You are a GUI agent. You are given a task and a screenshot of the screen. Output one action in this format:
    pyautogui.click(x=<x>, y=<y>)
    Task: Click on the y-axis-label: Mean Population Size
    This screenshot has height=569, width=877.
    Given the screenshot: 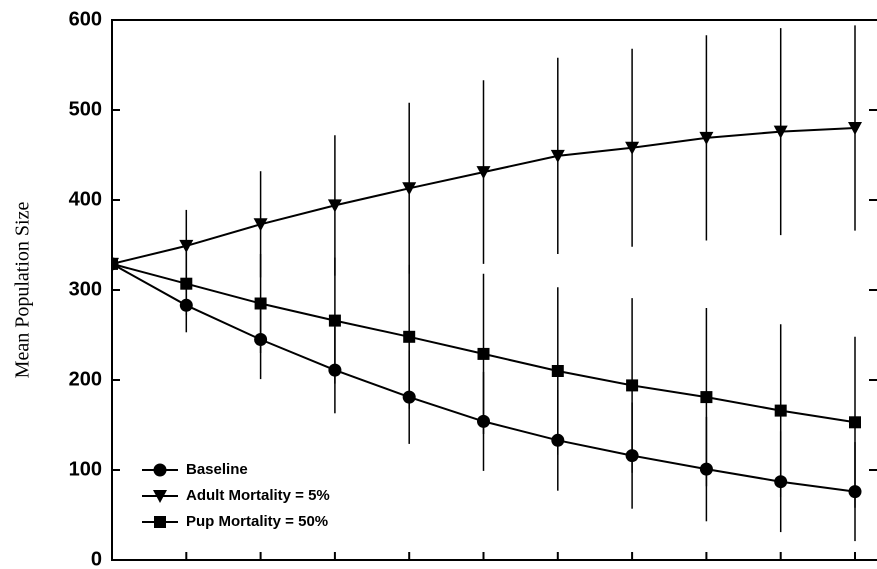 What is the action you would take?
    pyautogui.click(x=23, y=290)
    